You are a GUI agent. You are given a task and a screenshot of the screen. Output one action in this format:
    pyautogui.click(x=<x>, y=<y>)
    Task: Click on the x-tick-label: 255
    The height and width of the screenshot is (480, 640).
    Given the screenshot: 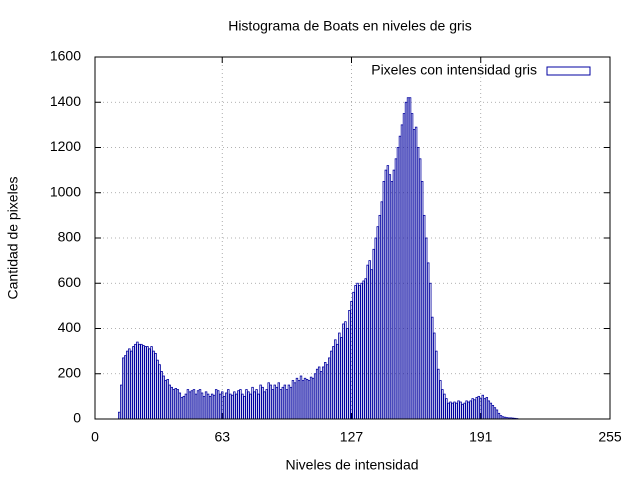 What is the action you would take?
    pyautogui.click(x=610, y=437)
    